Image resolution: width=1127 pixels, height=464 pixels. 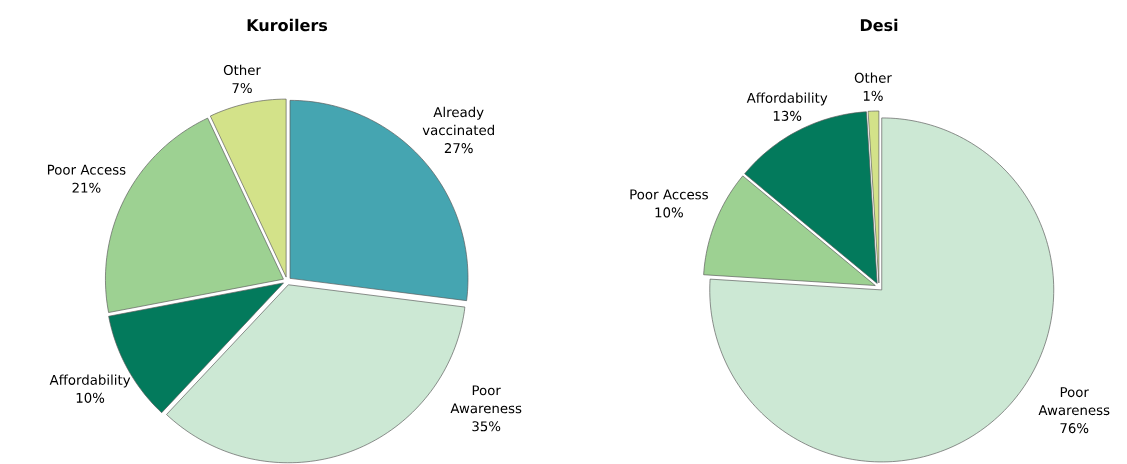 What do you see at coordinates (787, 115) in the screenshot?
I see `data-label: 13%` at bounding box center [787, 115].